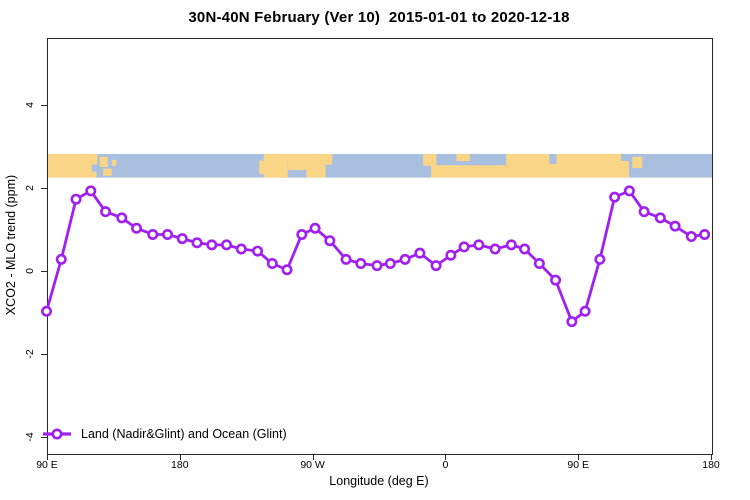 Image resolution: width=750 pixels, height=500 pixels. What do you see at coordinates (57, 434) in the screenshot?
I see `legend-marker-icon` at bounding box center [57, 434].